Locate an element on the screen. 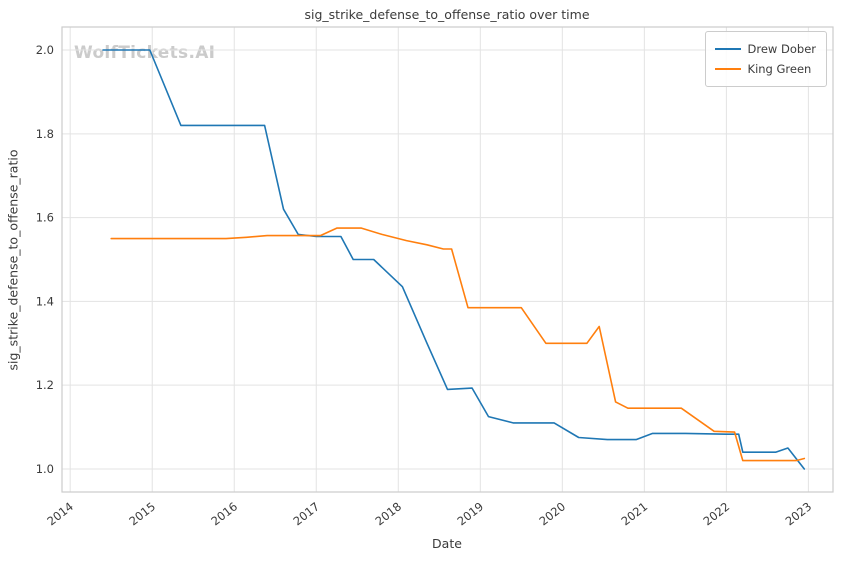 The height and width of the screenshot is (561, 844). x-tick-label: 2022 is located at coordinates (717, 513).